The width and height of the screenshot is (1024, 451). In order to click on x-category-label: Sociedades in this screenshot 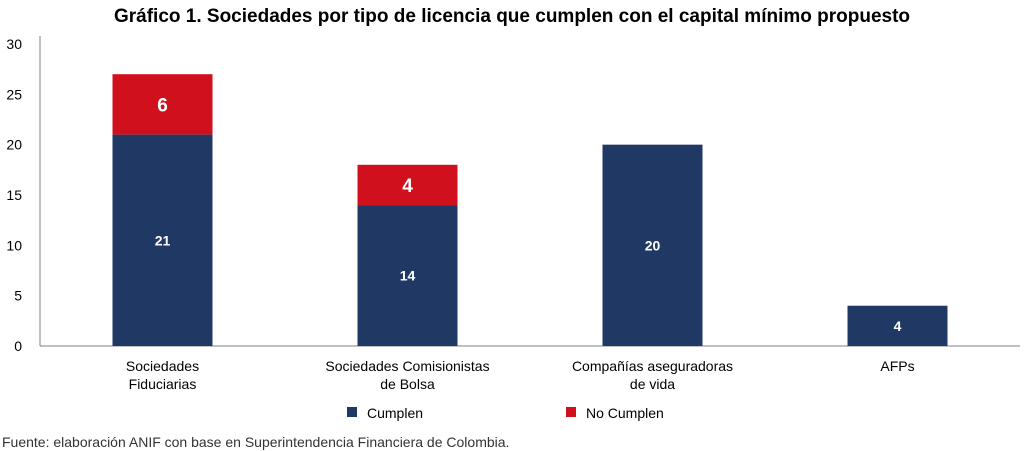, I will do `click(162, 366)`.